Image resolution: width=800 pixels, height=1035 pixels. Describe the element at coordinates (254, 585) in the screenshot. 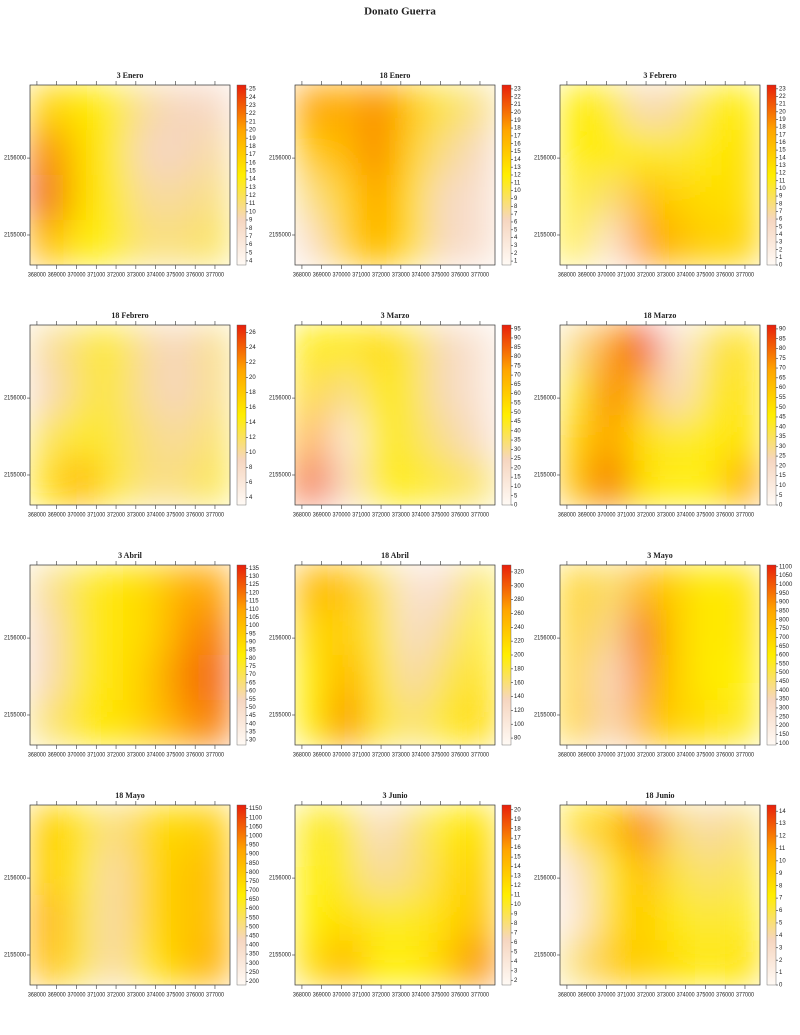

I see `colorbar-tick-label: 125` at that location.